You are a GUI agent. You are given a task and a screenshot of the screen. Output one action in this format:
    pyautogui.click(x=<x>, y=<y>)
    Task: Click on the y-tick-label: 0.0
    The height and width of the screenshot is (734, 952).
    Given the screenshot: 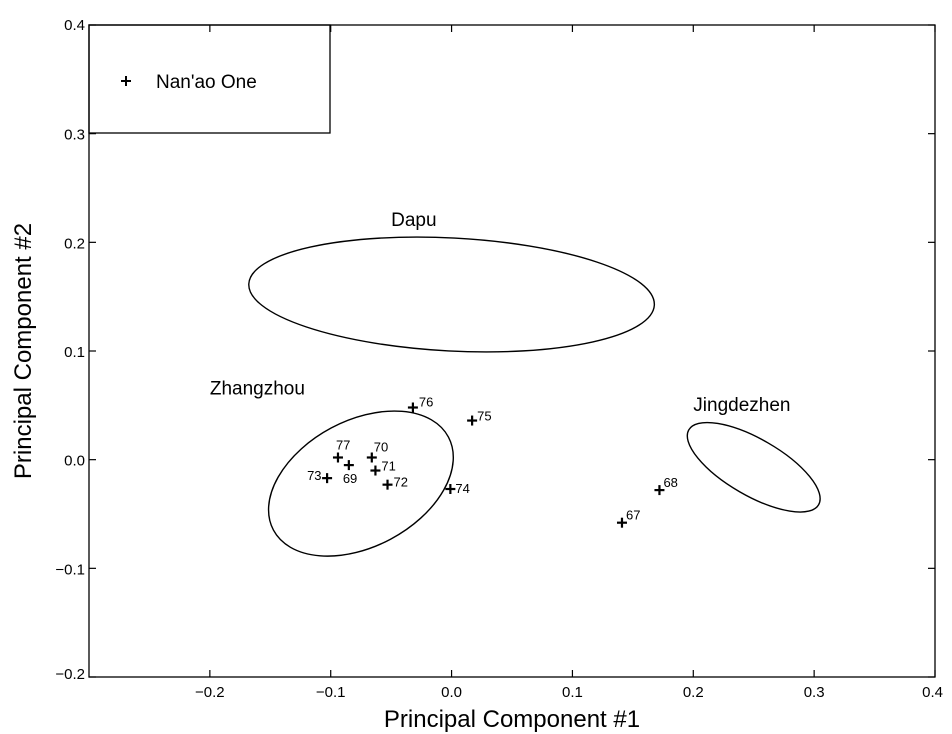 What is the action you would take?
    pyautogui.click(x=74, y=461)
    